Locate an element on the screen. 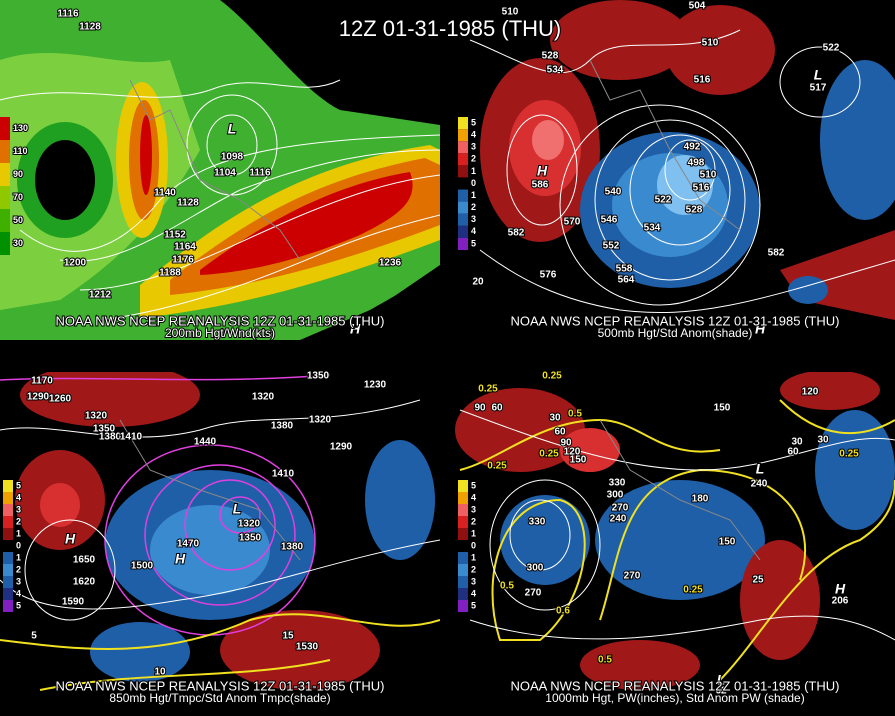 Image resolution: width=895 pixels, height=716 pixels. contour-label: 582 is located at coordinates (516, 233).